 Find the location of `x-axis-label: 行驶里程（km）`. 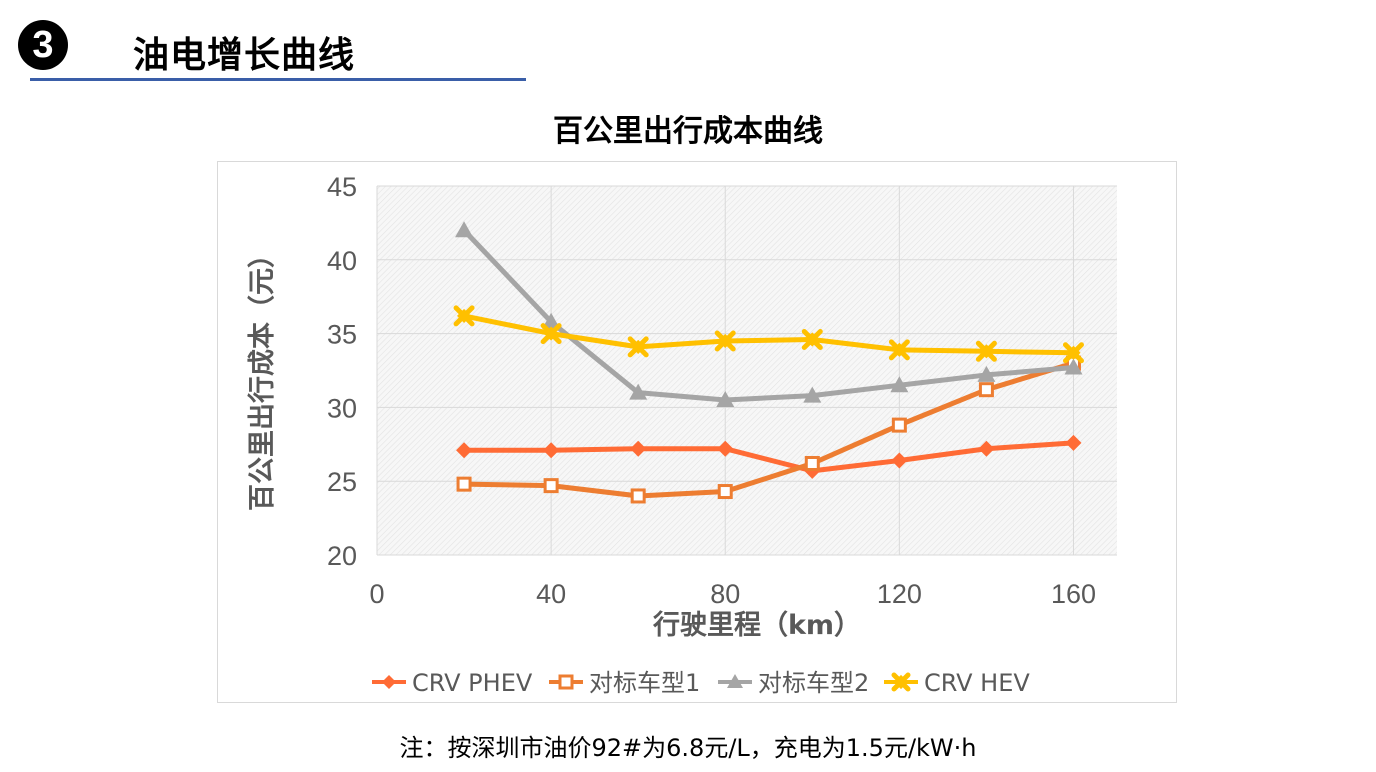

x-axis-label: 行驶里程（km） is located at coordinates (756, 625).